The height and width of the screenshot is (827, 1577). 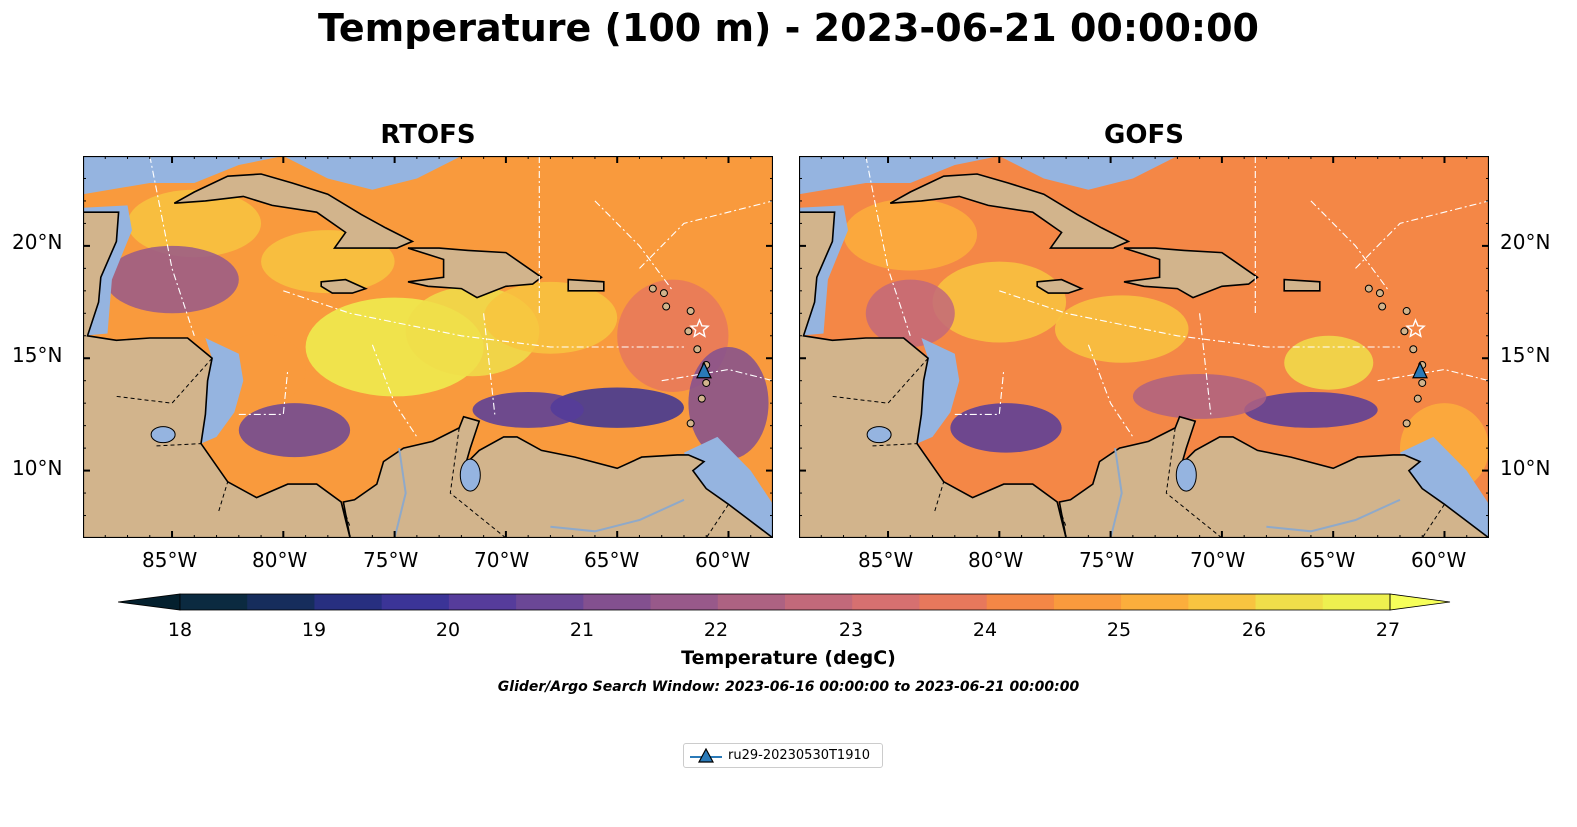 What do you see at coordinates (1525, 242) in the screenshot?
I see `lat-tick-right-20n: 20°N` at bounding box center [1525, 242].